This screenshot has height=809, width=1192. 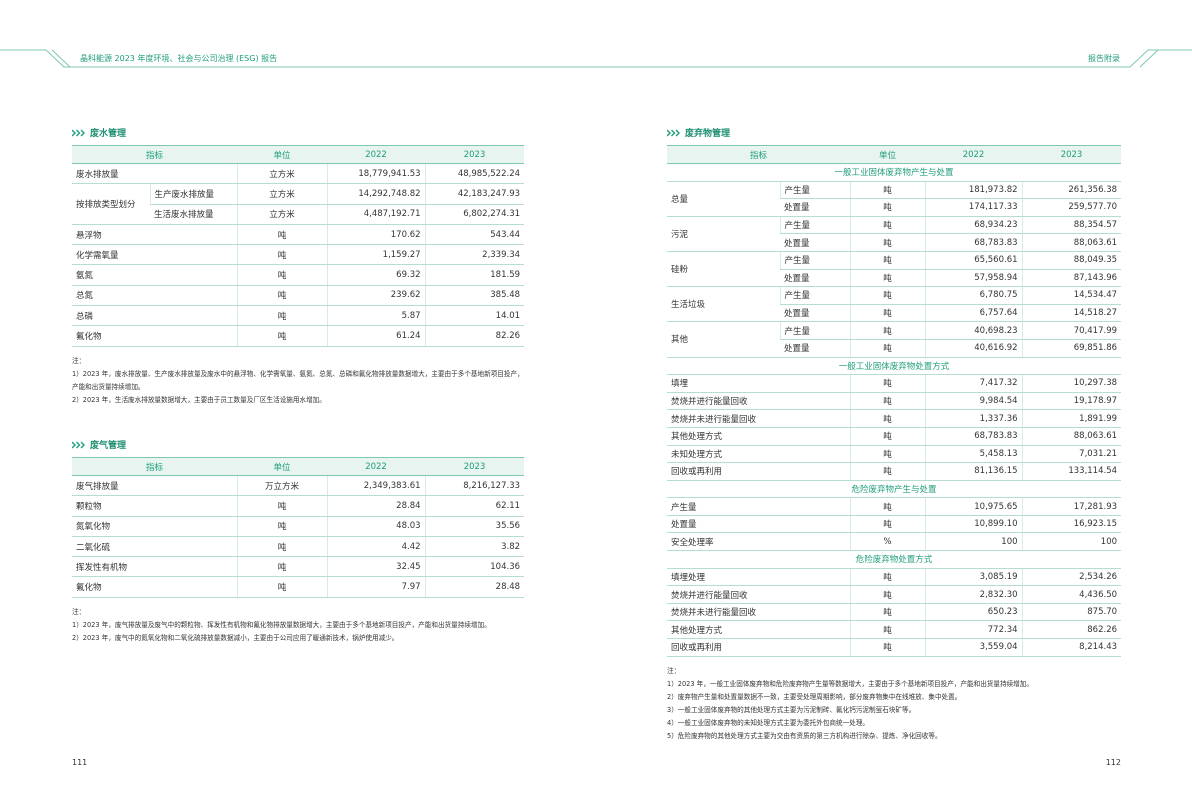 I want to click on section-title: 废气管理, so click(x=298, y=444).